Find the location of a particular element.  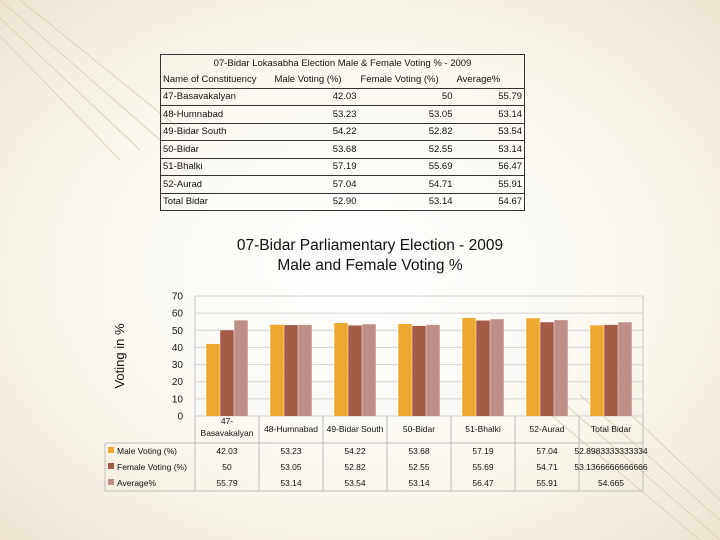

header-male-voting: Male Voting (%) is located at coordinates (315, 80).